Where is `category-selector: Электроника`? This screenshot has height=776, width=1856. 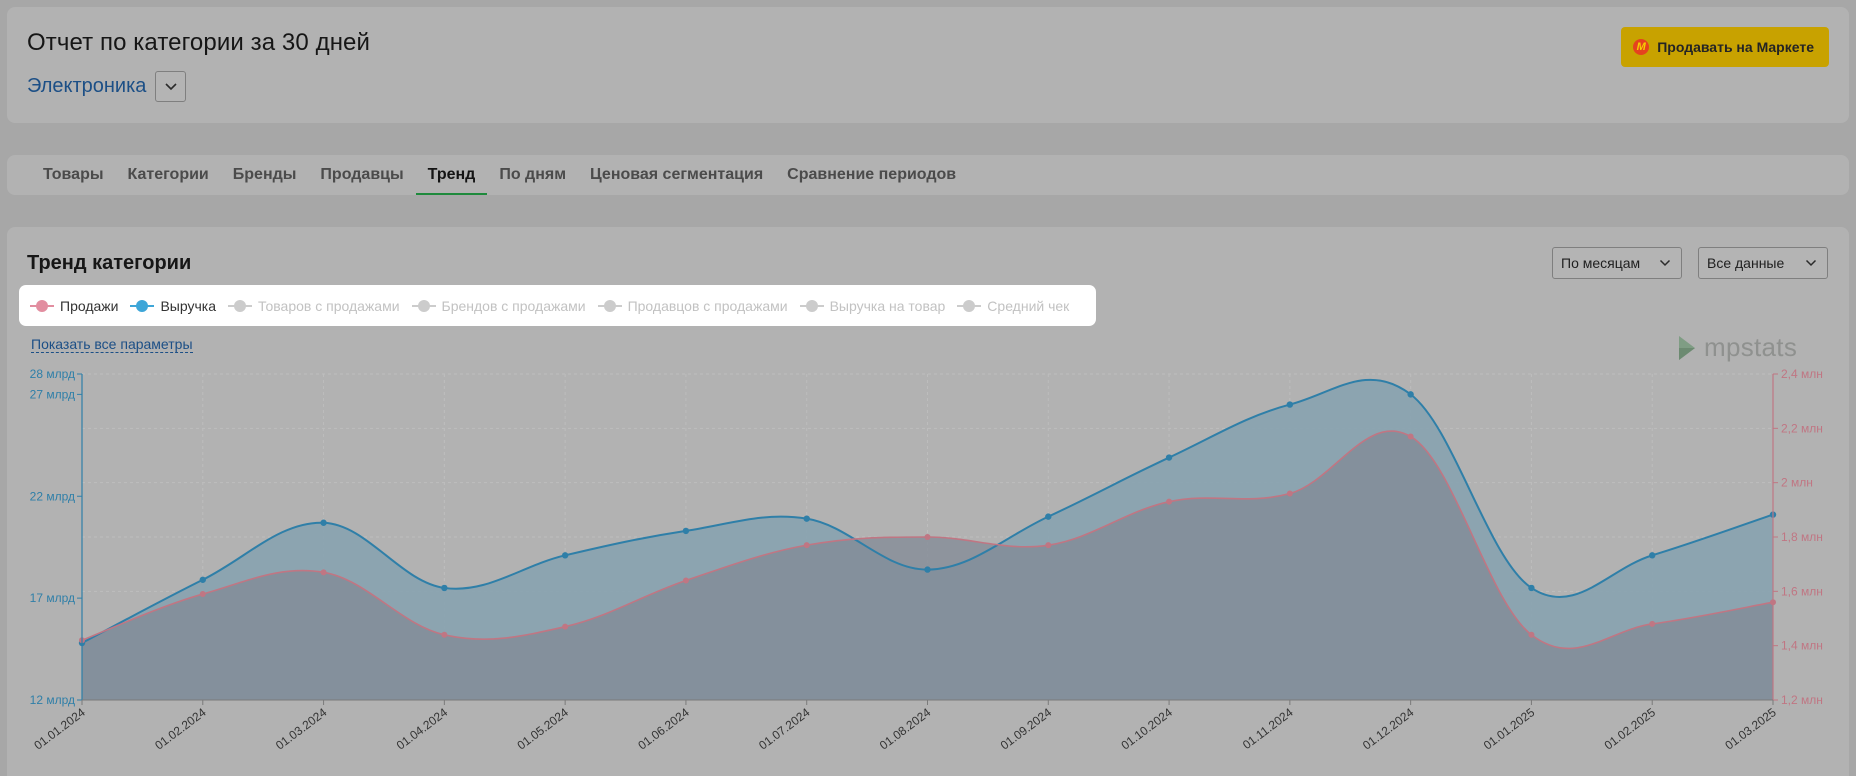 category-selector: Электроника is located at coordinates (107, 86).